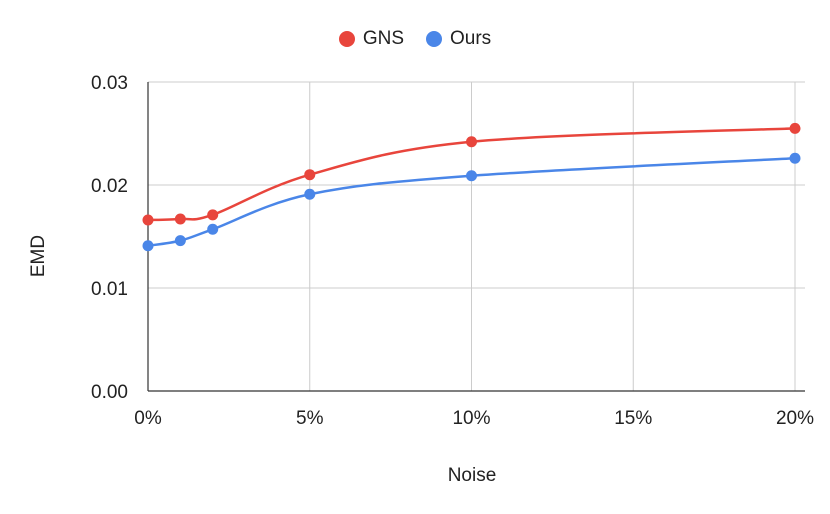 This screenshot has width=830, height=514. I want to click on x-tick-label: 5%, so click(310, 418).